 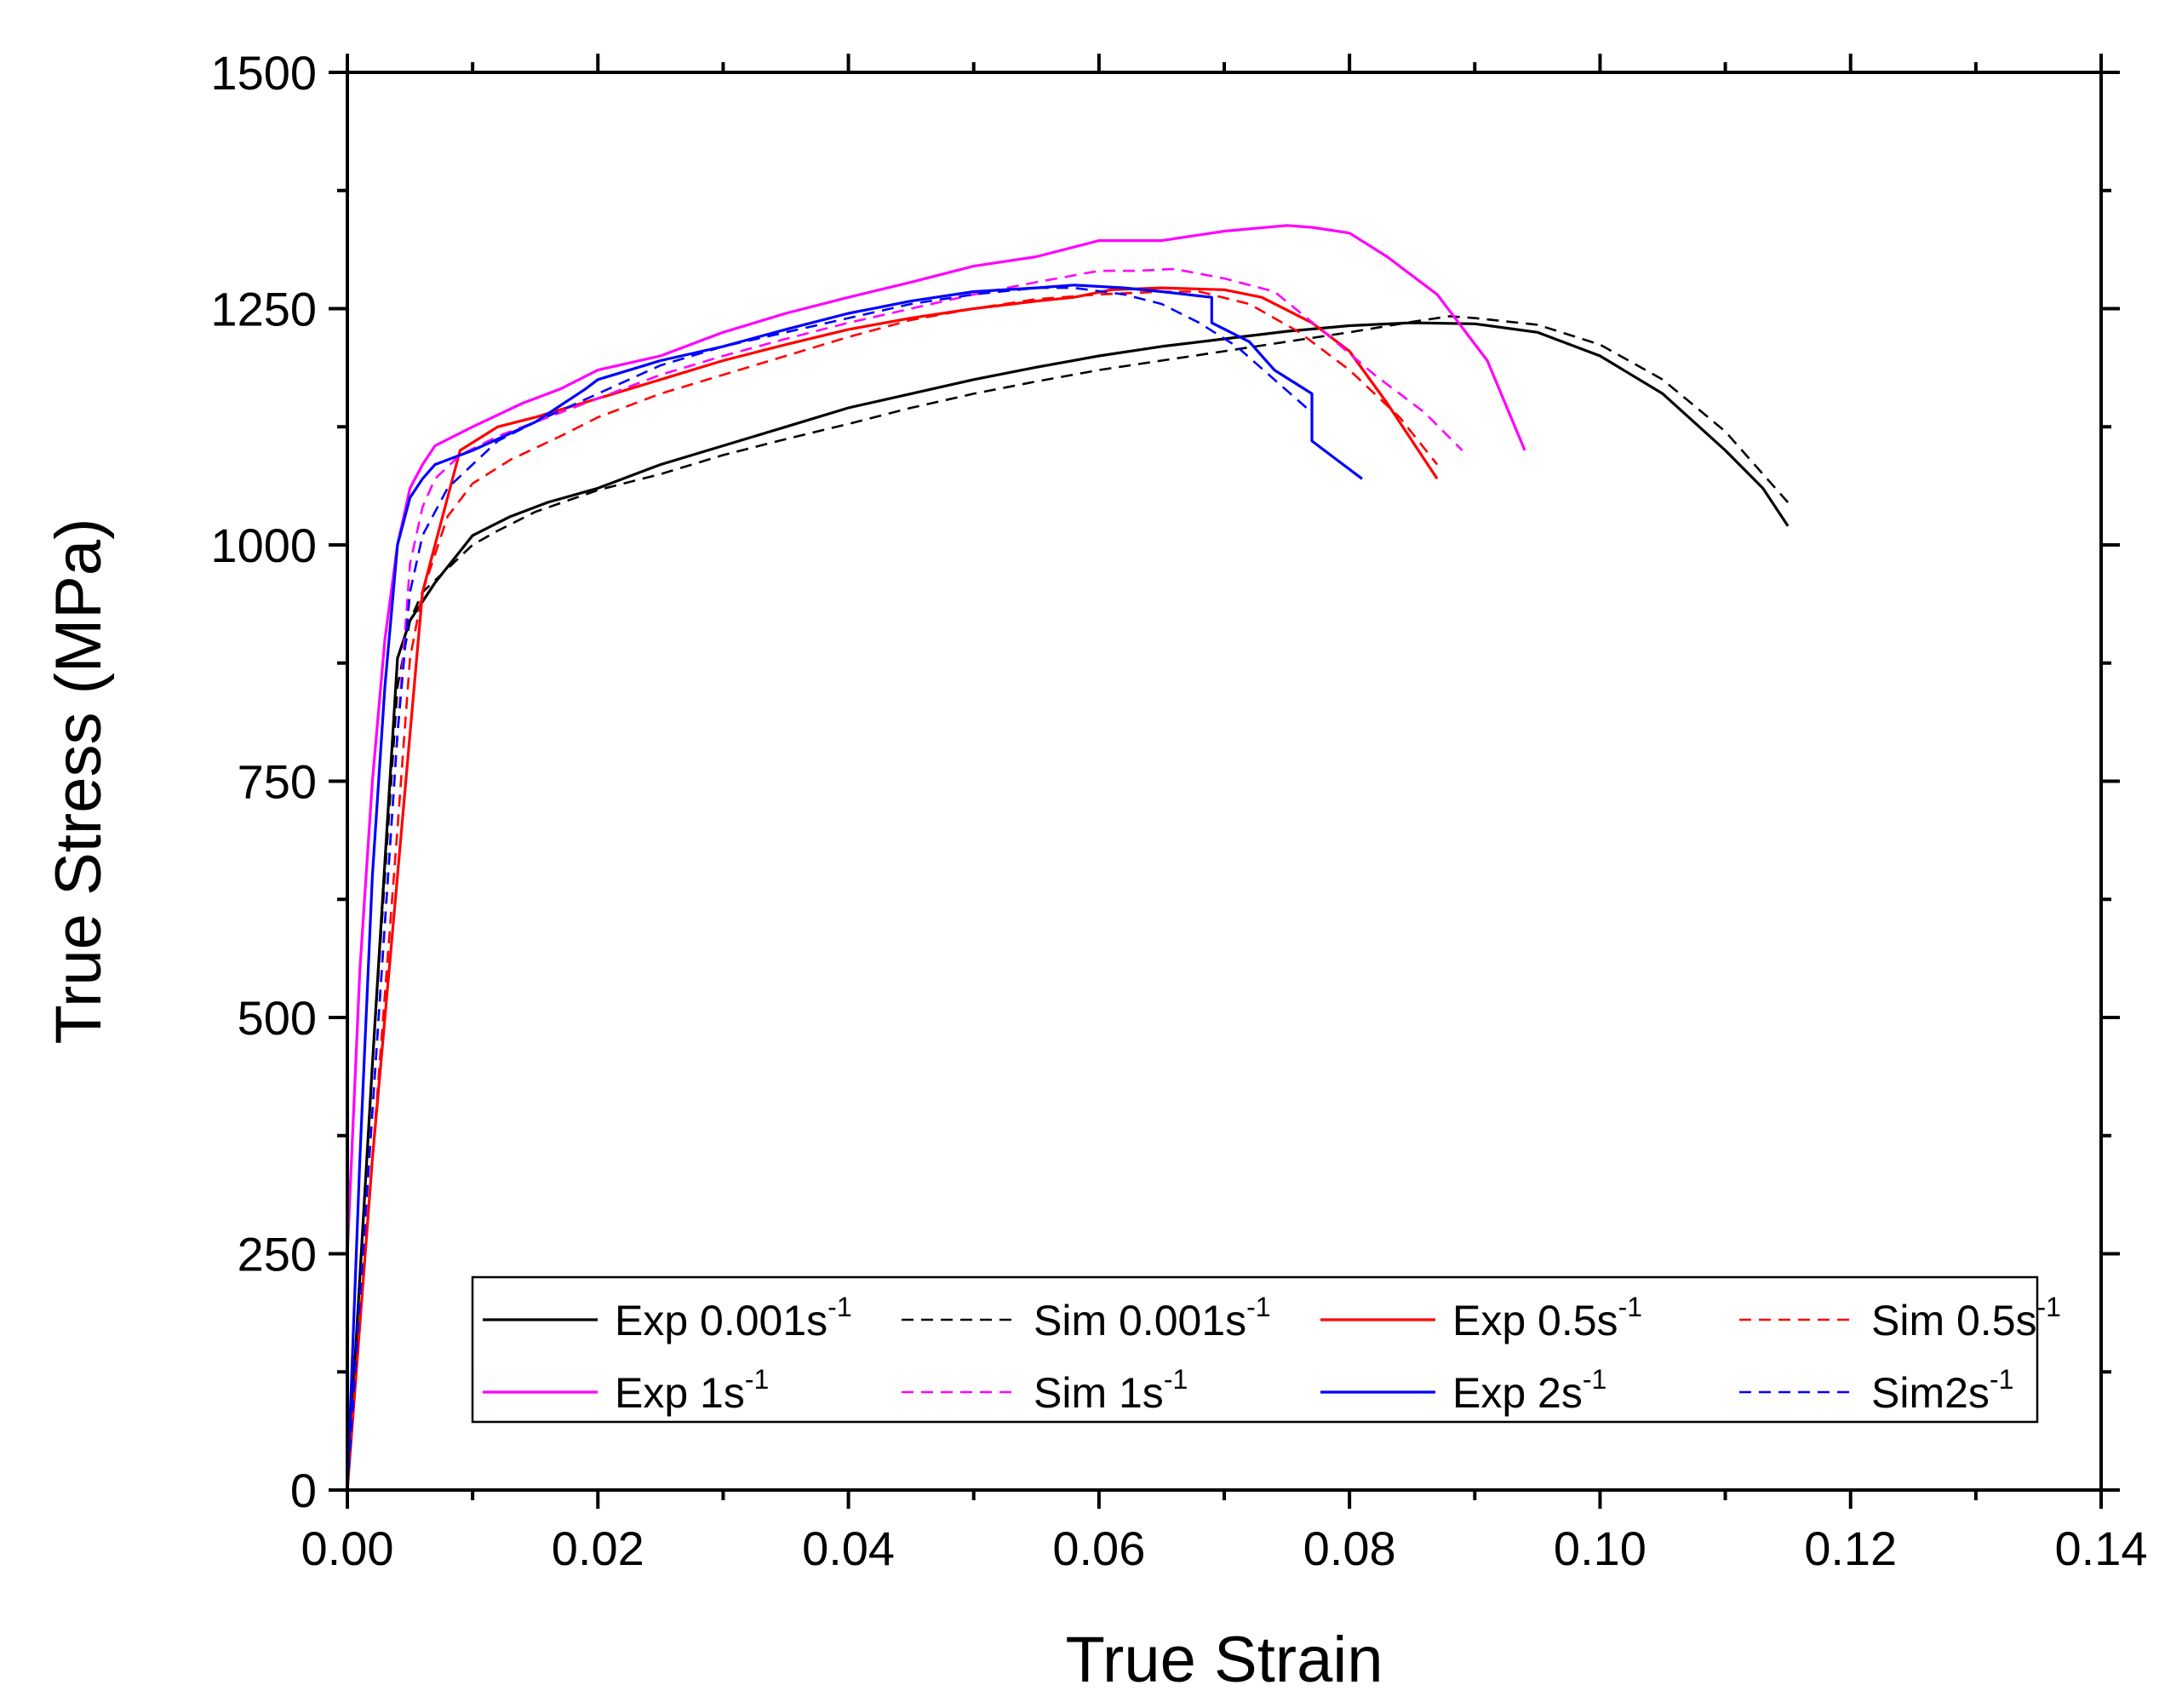 What do you see at coordinates (264, 309) in the screenshot?
I see `y-tick-label: 1250` at bounding box center [264, 309].